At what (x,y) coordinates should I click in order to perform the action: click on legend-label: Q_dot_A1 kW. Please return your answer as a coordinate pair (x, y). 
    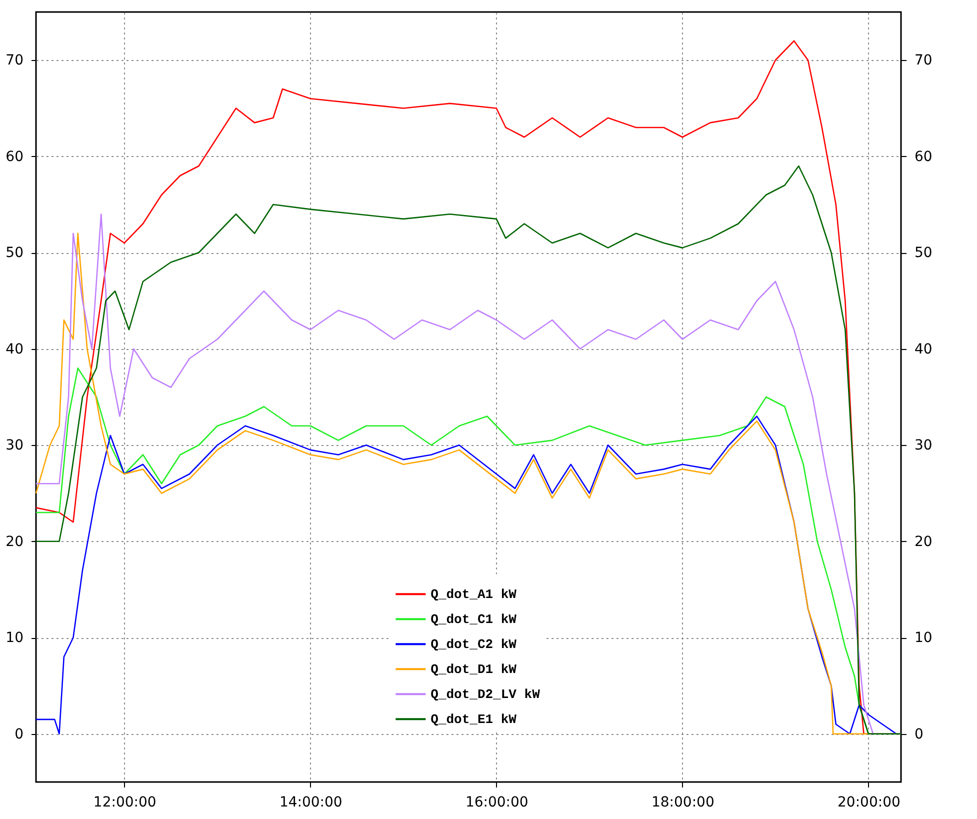
    Looking at the image, I should click on (473, 594).